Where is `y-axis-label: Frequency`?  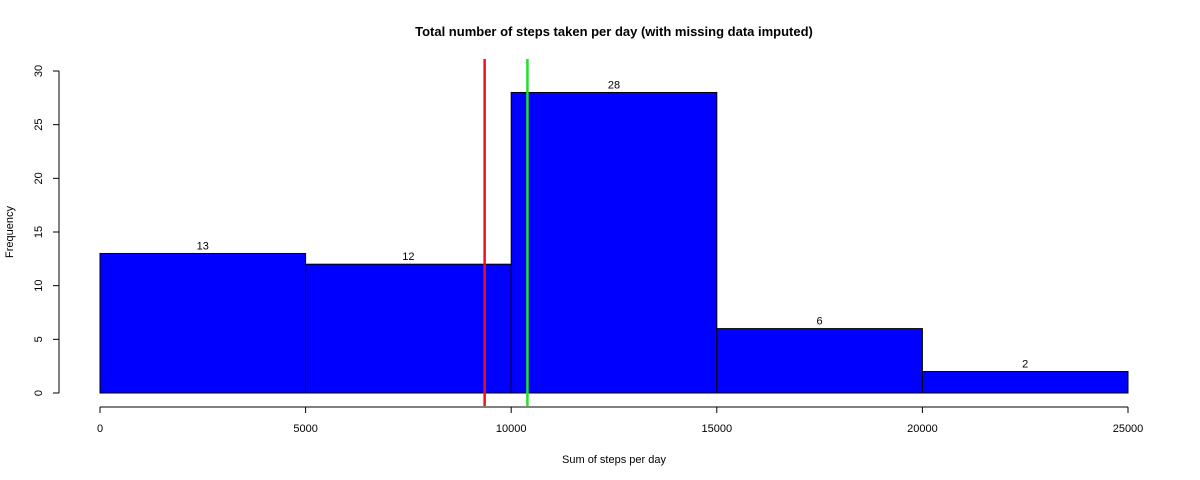 y-axis-label: Frequency is located at coordinates (10, 232).